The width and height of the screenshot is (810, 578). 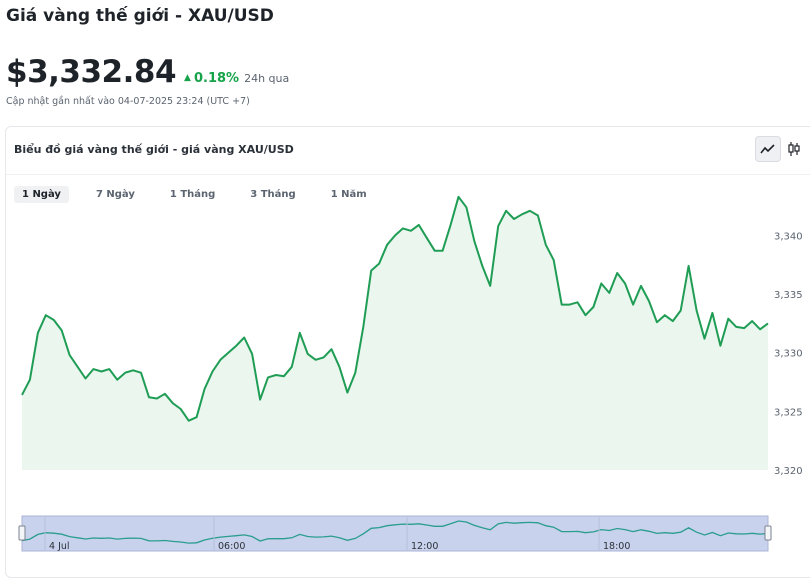 What do you see at coordinates (348, 194) in the screenshot?
I see `tab-1-year: 1 Năm` at bounding box center [348, 194].